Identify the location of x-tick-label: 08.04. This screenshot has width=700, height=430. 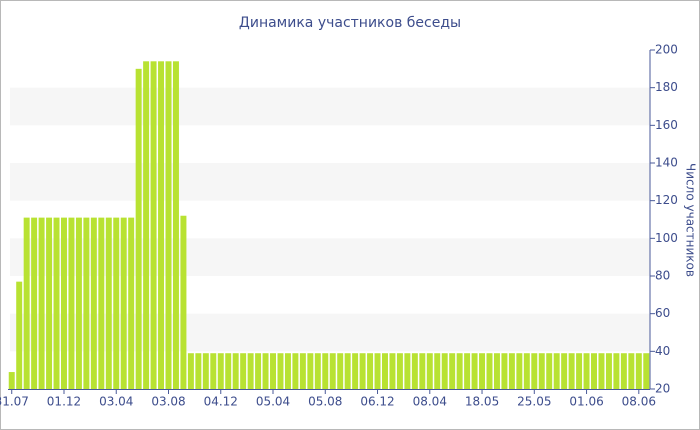
(430, 402).